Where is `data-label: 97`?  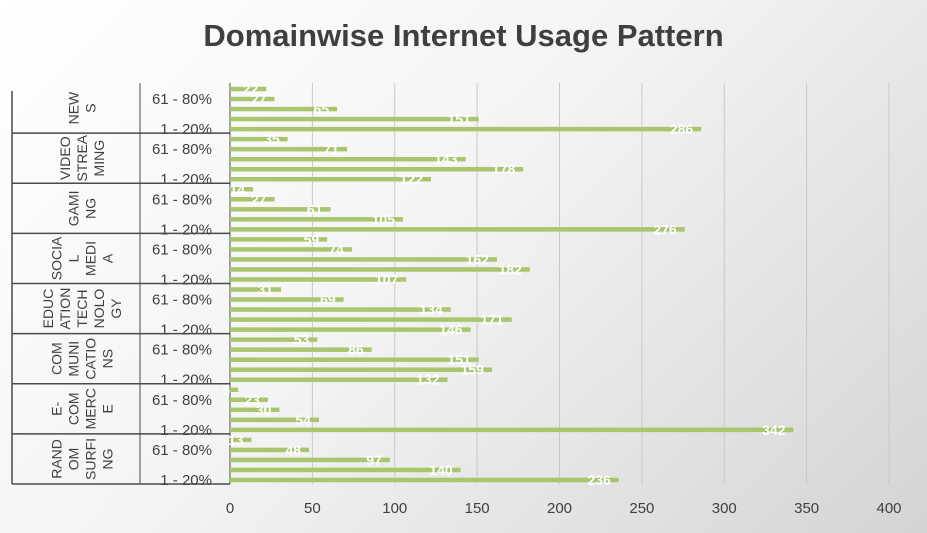 data-label: 97 is located at coordinates (374, 460).